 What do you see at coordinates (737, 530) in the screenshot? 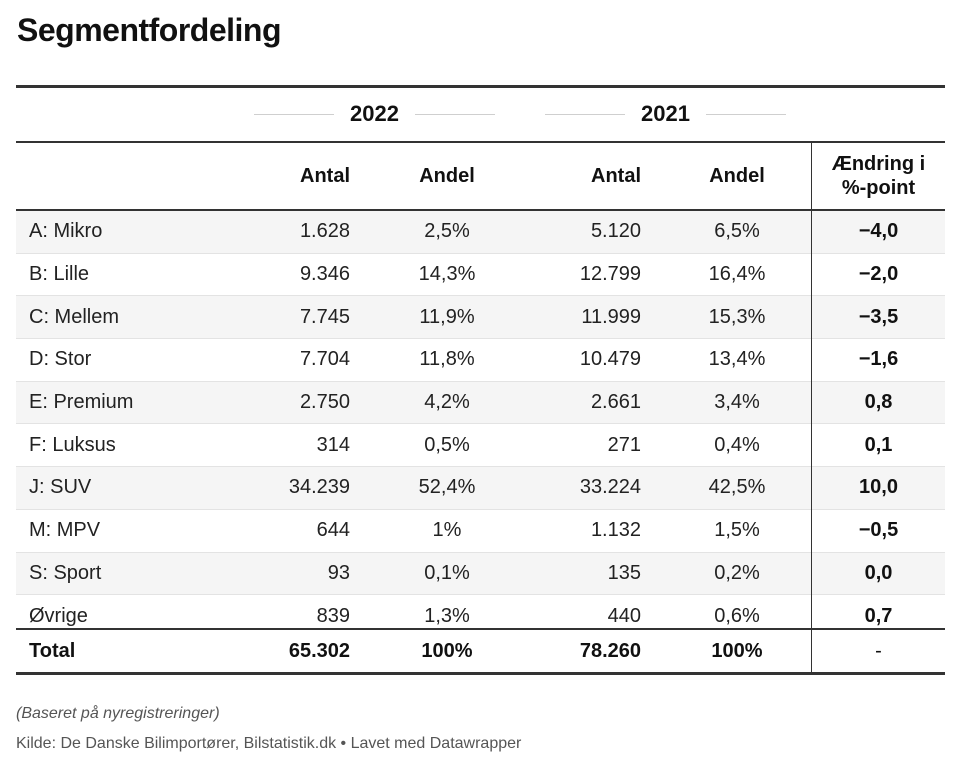
I see `andel-2021-cell: 1,5%` at bounding box center [737, 530].